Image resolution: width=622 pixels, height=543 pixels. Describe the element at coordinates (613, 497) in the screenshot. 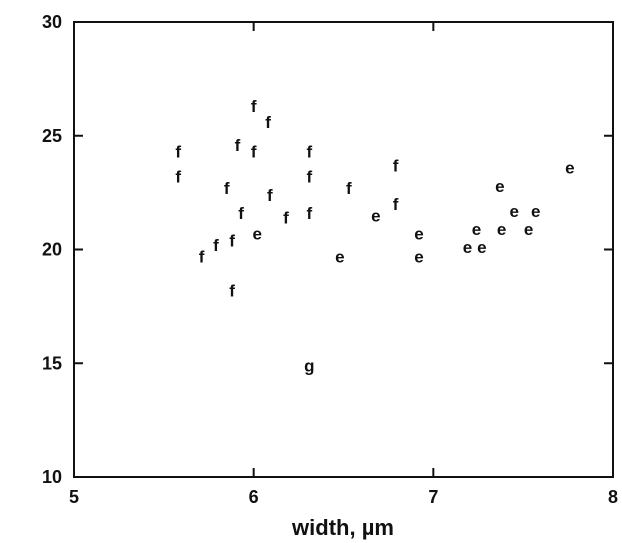

I see `x-tick-label: 8` at that location.